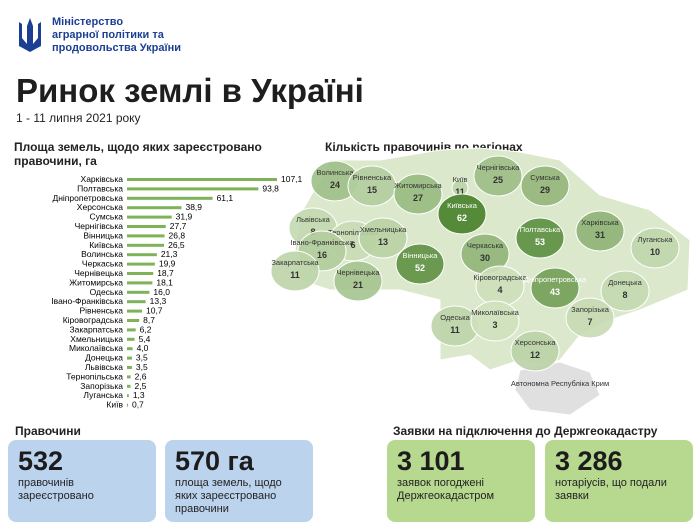 This screenshot has height=525, width=700. What do you see at coordinates (178, 226) in the screenshot?
I see `value-label: 27,7` at bounding box center [178, 226].